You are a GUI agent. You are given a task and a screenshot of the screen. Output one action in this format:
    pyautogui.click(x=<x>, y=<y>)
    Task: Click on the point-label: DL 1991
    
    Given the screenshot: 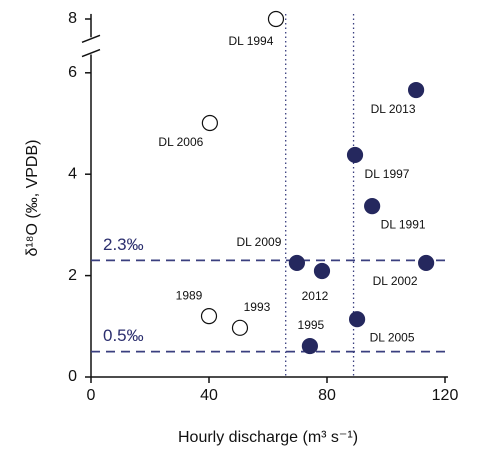 What is the action you would take?
    pyautogui.click(x=403, y=224)
    